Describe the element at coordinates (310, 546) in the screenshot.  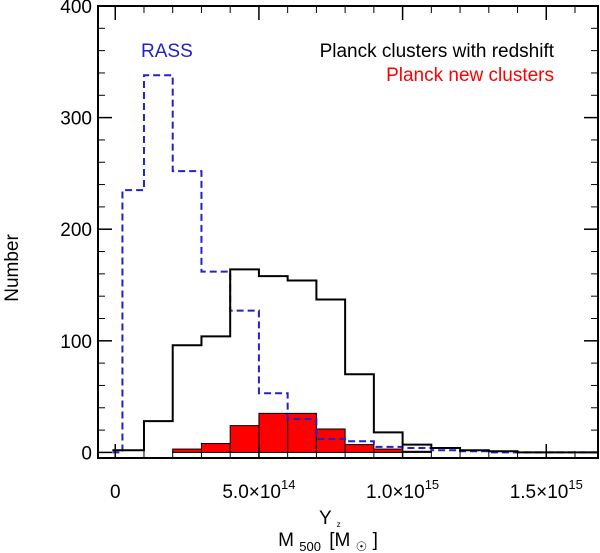
I see `x-axis-title-subscript: 500` at that location.